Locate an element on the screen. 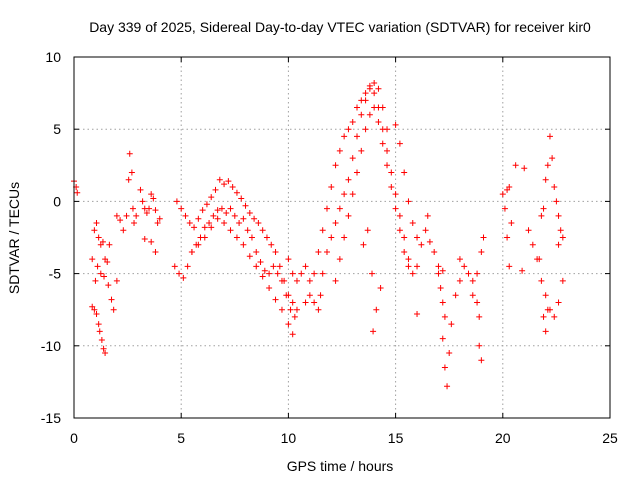 The width and height of the screenshot is (640, 480). x-tick-label: 25 is located at coordinates (610, 438).